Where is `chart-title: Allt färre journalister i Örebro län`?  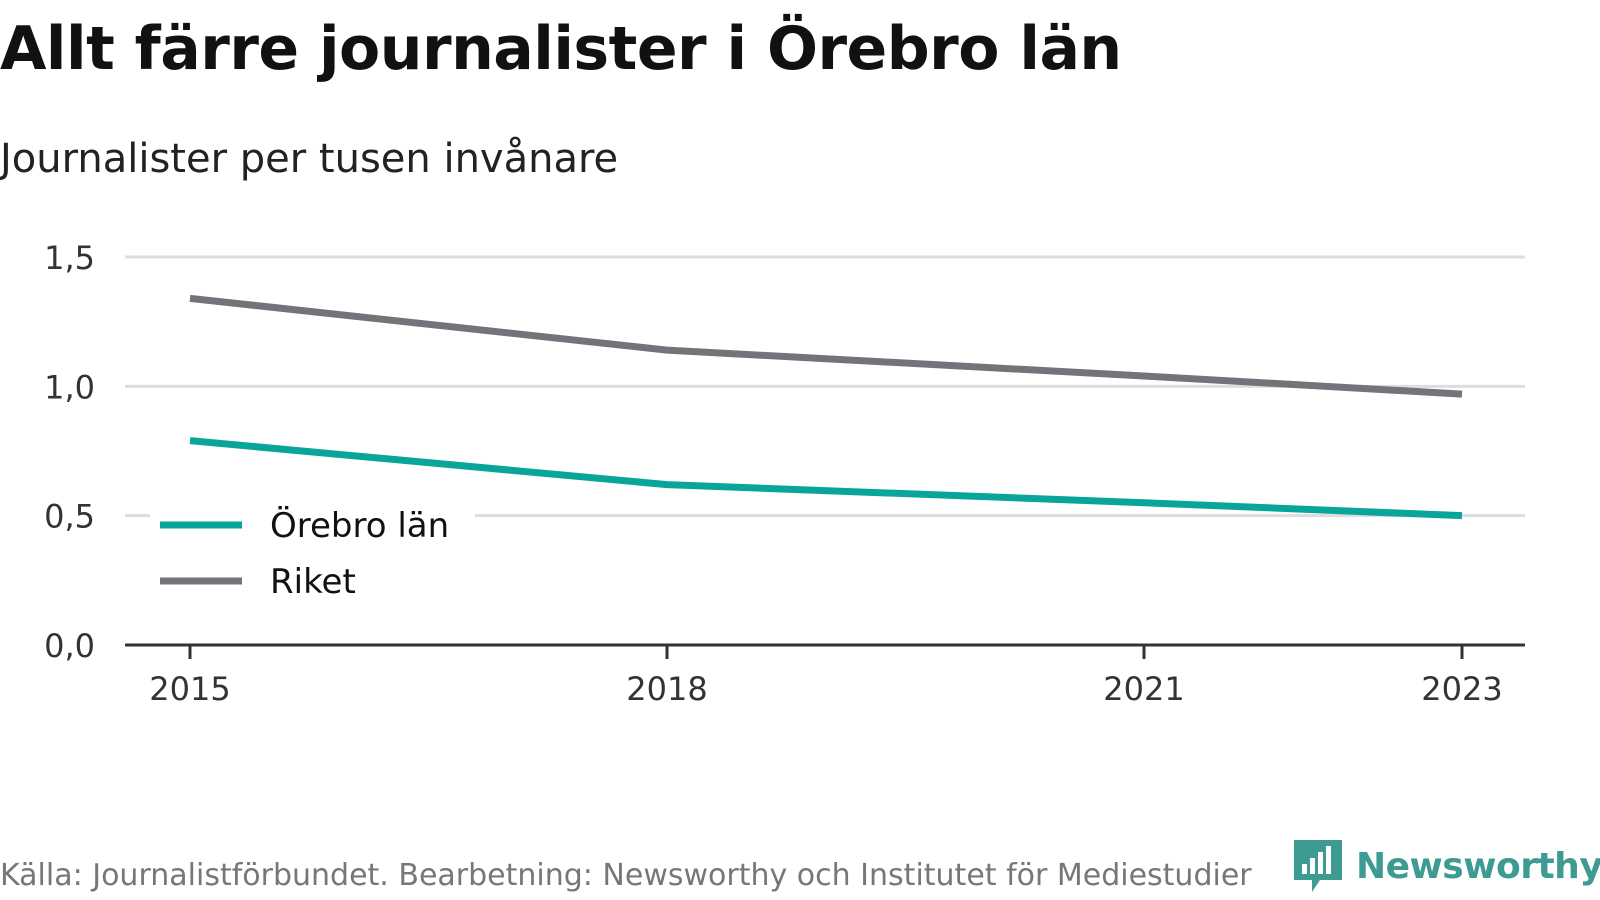
chart-title: Allt färre journalister i Örebro län is located at coordinates (561, 49).